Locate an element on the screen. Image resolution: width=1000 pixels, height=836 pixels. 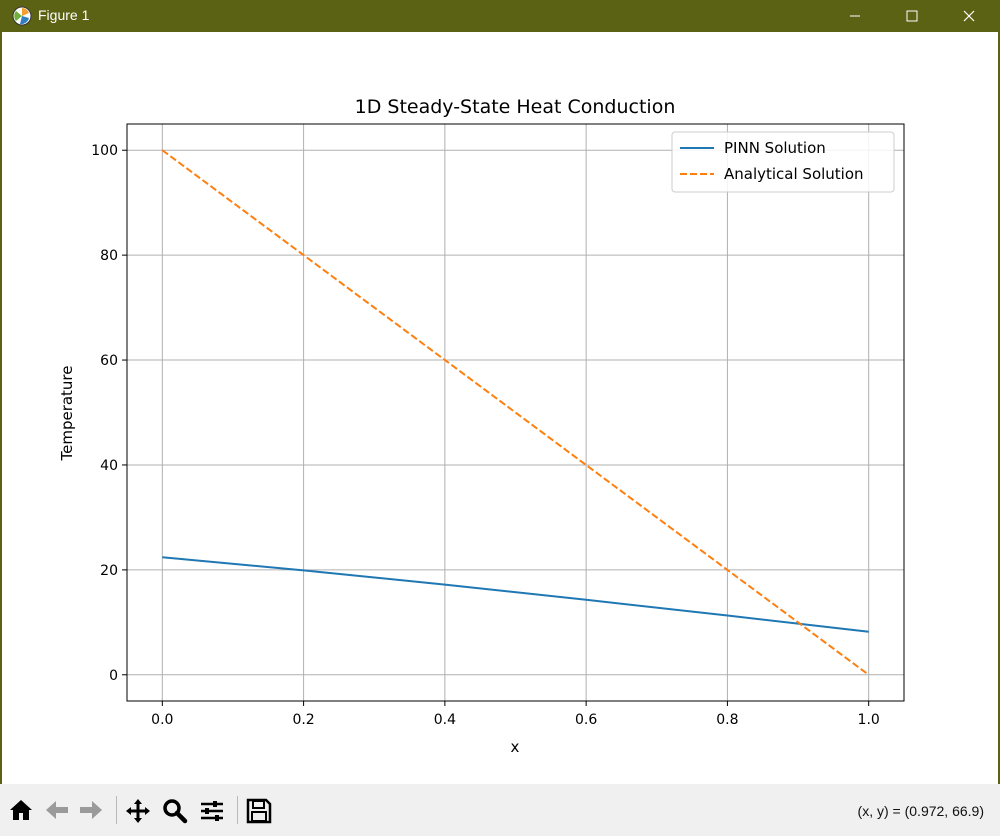
y-tick-label: 0 is located at coordinates (113, 676).